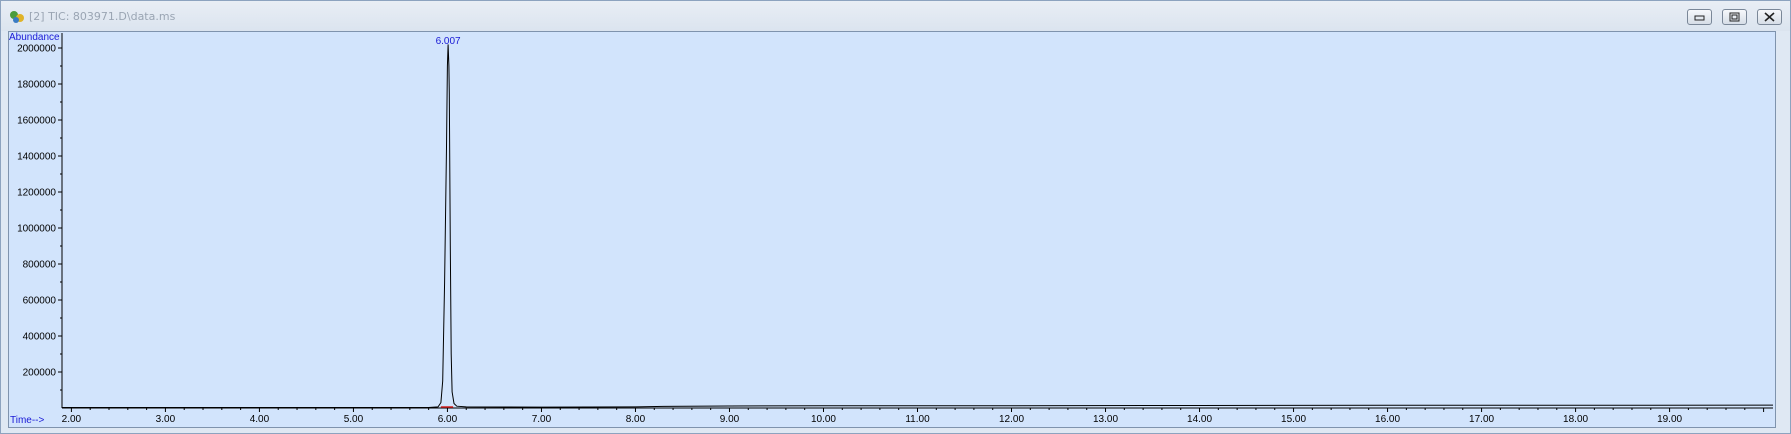 This screenshot has height=434, width=1791. I want to click on x-tick-label: 8.00, so click(636, 419).